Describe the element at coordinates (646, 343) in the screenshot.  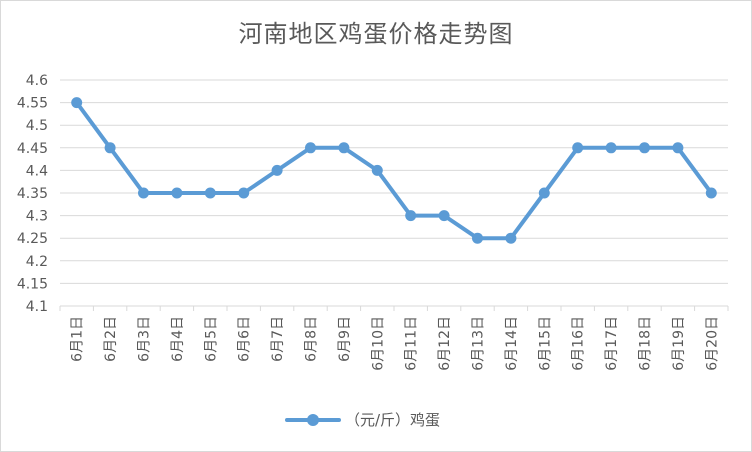
I see `x-tick-label: 6月18日` at that location.